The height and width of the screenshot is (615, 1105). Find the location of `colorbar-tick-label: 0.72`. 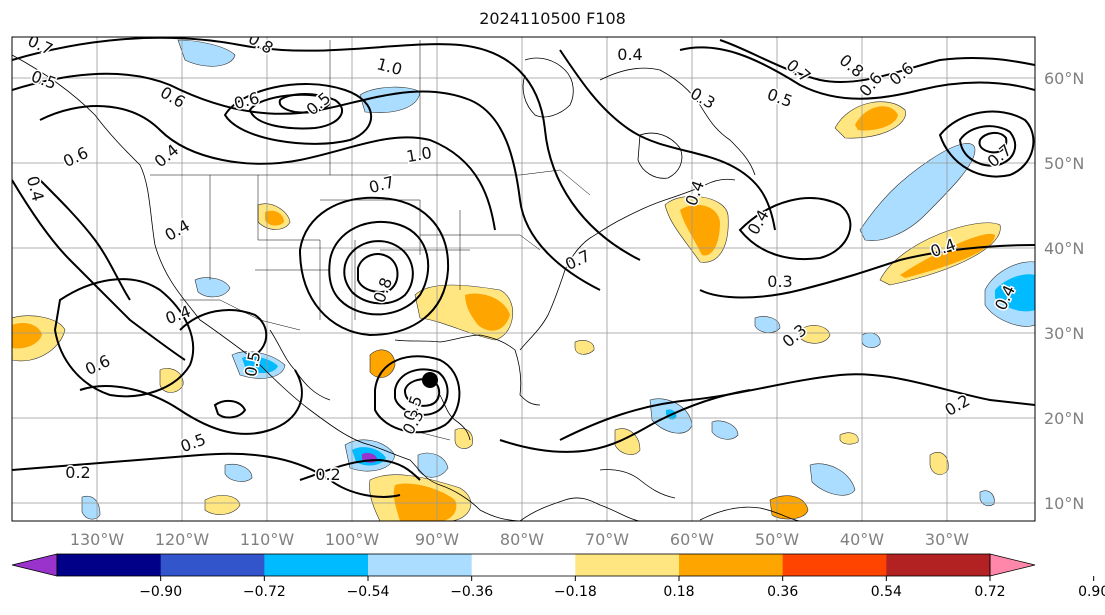

colorbar-tick-label: 0.72 is located at coordinates (989, 592).